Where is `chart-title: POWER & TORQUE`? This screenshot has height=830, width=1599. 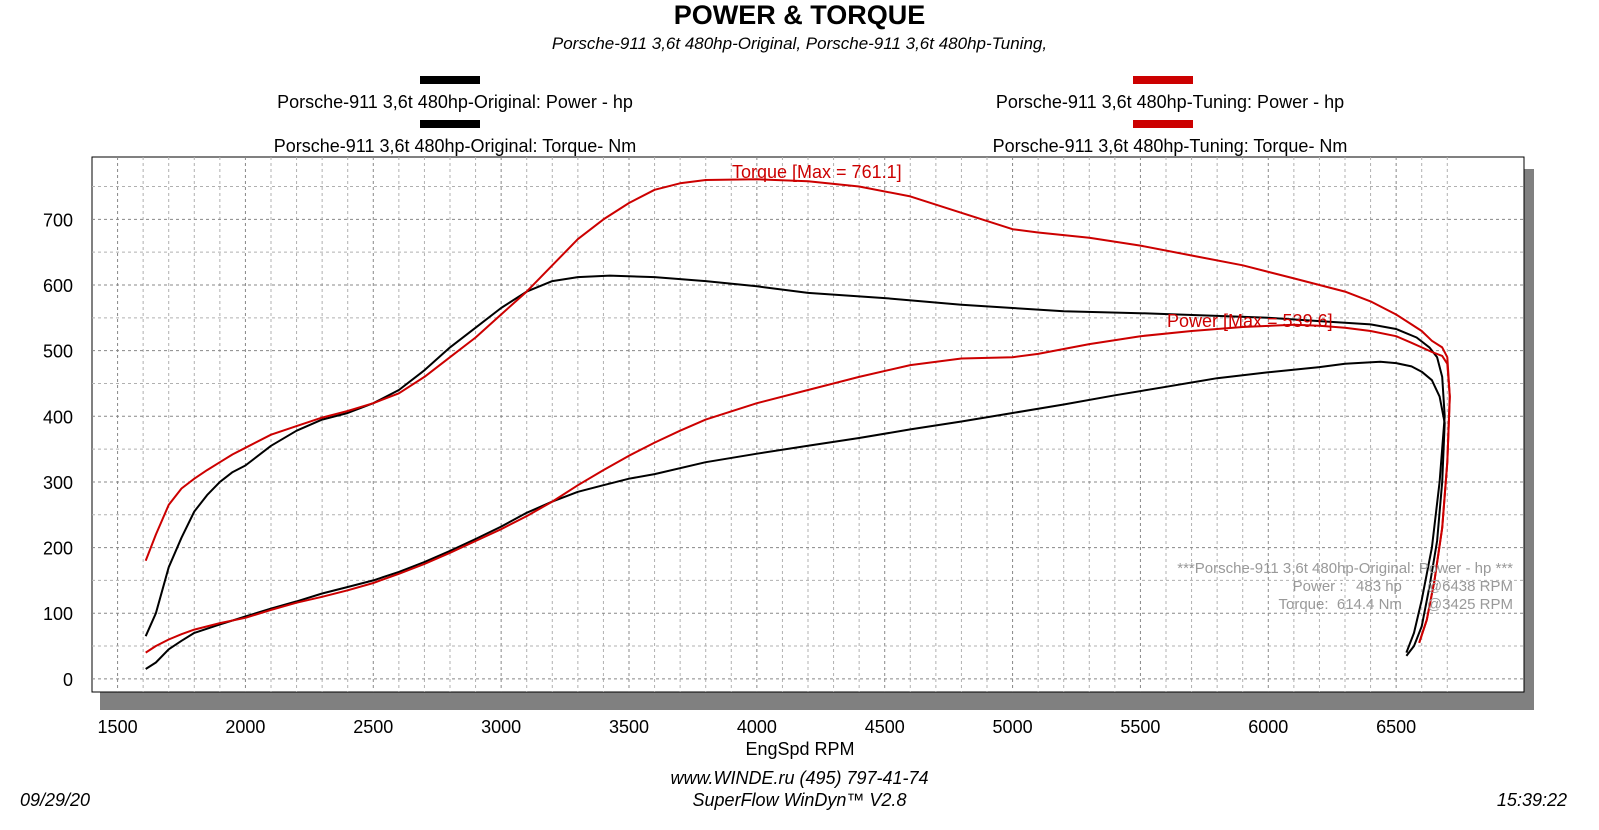
chart-title: POWER & TORQUE is located at coordinates (799, 15).